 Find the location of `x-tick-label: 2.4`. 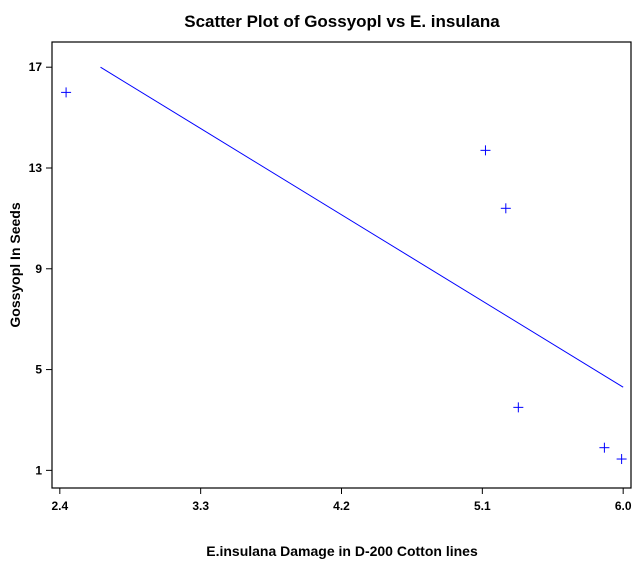

x-tick-label: 2.4 is located at coordinates (59, 506).